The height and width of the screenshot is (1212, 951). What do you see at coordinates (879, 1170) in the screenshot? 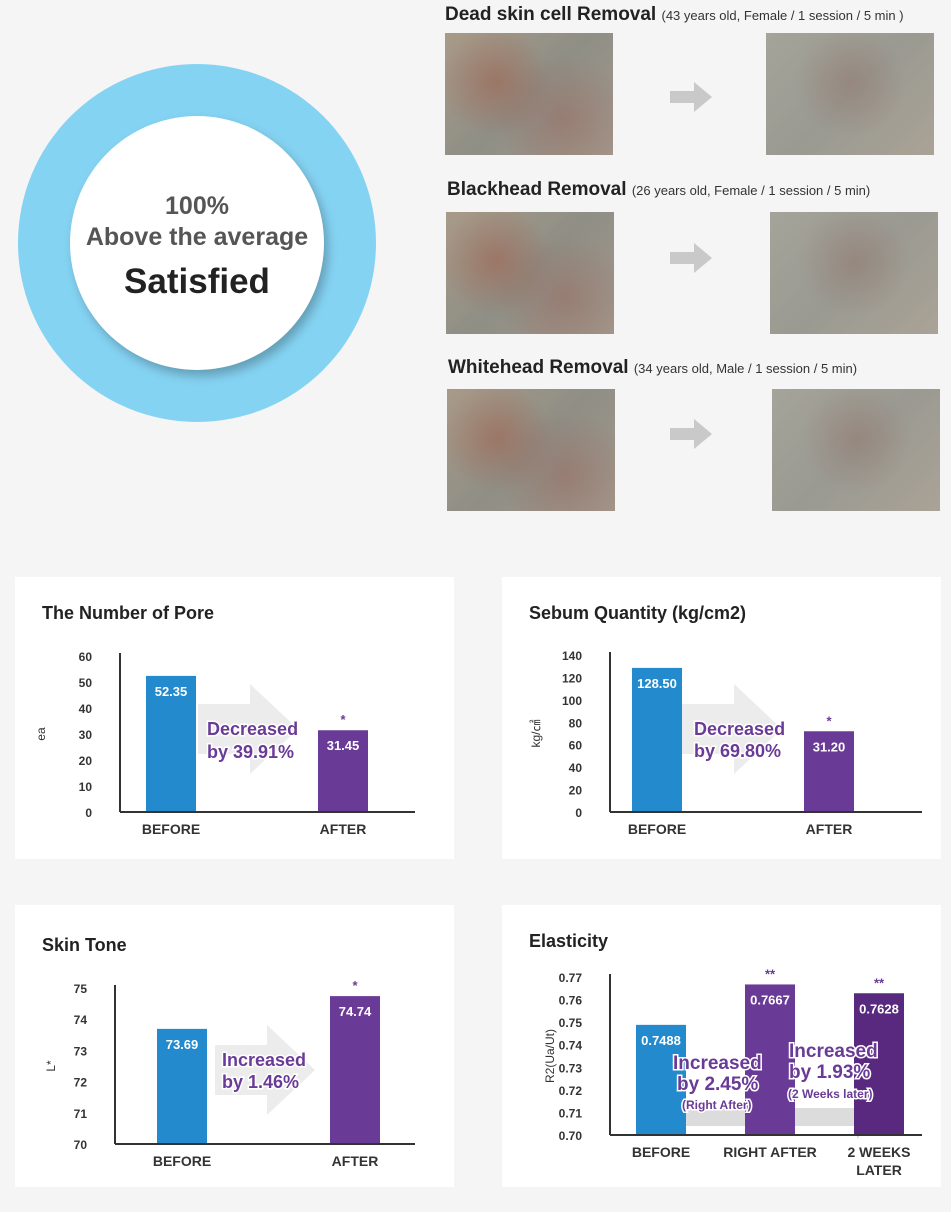
I see `x-tick-label: LATER` at bounding box center [879, 1170].